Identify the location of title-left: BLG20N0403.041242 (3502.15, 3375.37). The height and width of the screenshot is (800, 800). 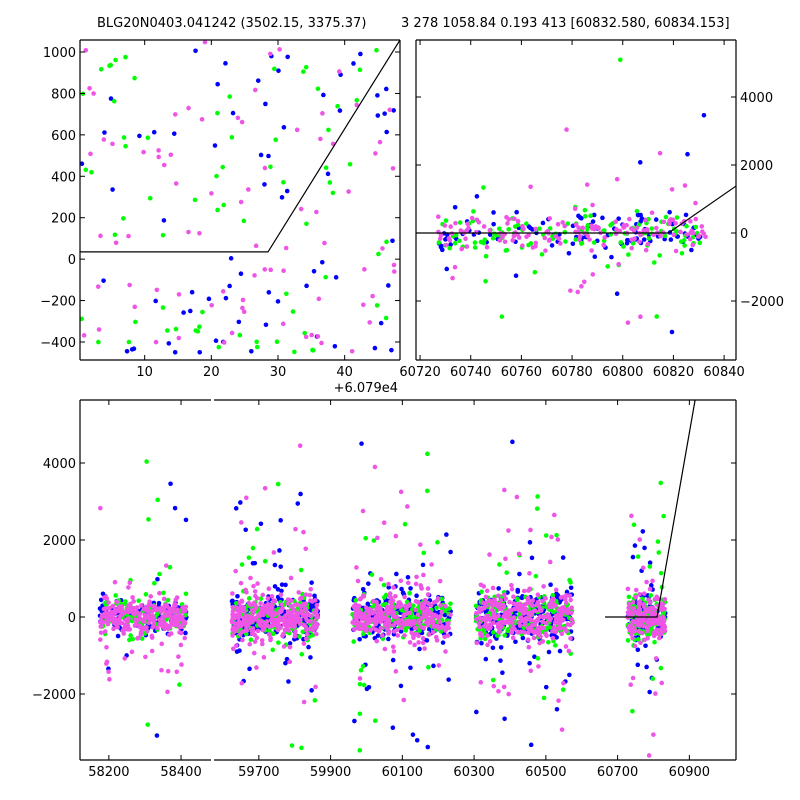
(232, 23).